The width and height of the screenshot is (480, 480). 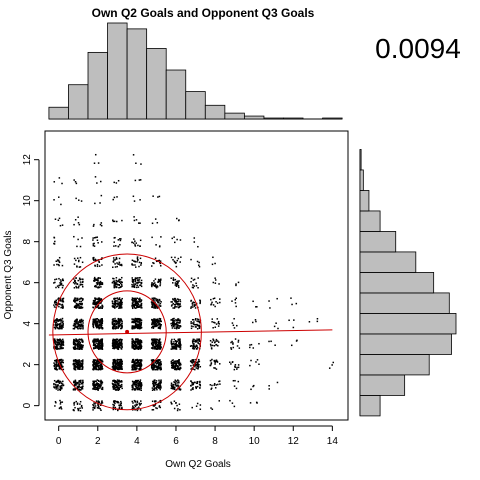 I want to click on x-axis-title: Own Q2 Goals, so click(x=198, y=464).